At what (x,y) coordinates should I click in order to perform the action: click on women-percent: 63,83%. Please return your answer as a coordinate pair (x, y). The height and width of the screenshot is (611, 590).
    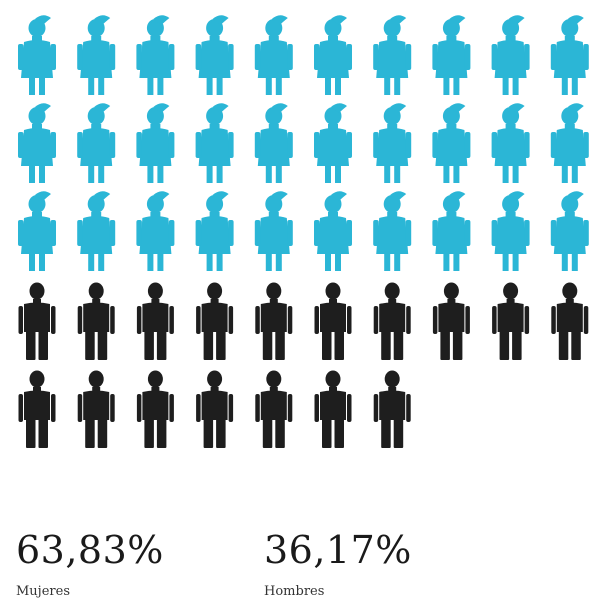
    Looking at the image, I should click on (90, 550).